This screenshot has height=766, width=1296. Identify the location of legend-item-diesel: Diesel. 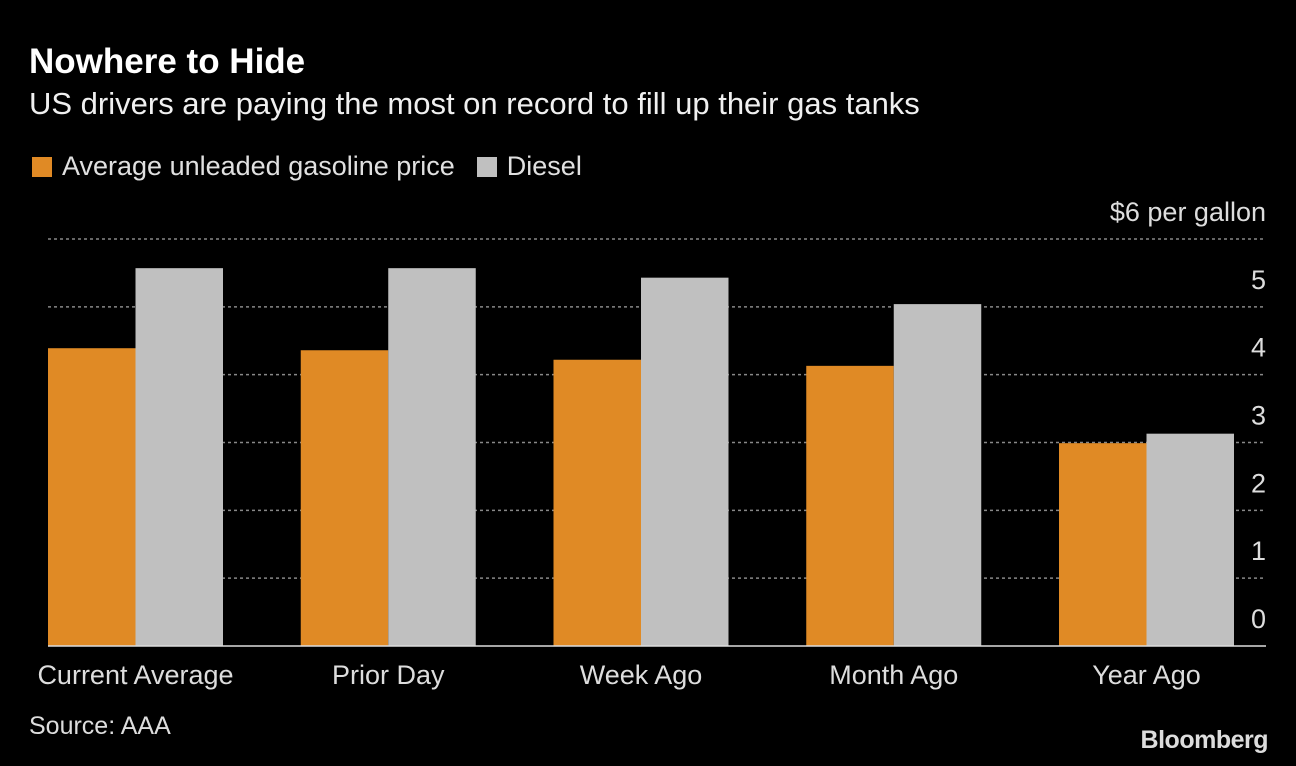
(529, 166).